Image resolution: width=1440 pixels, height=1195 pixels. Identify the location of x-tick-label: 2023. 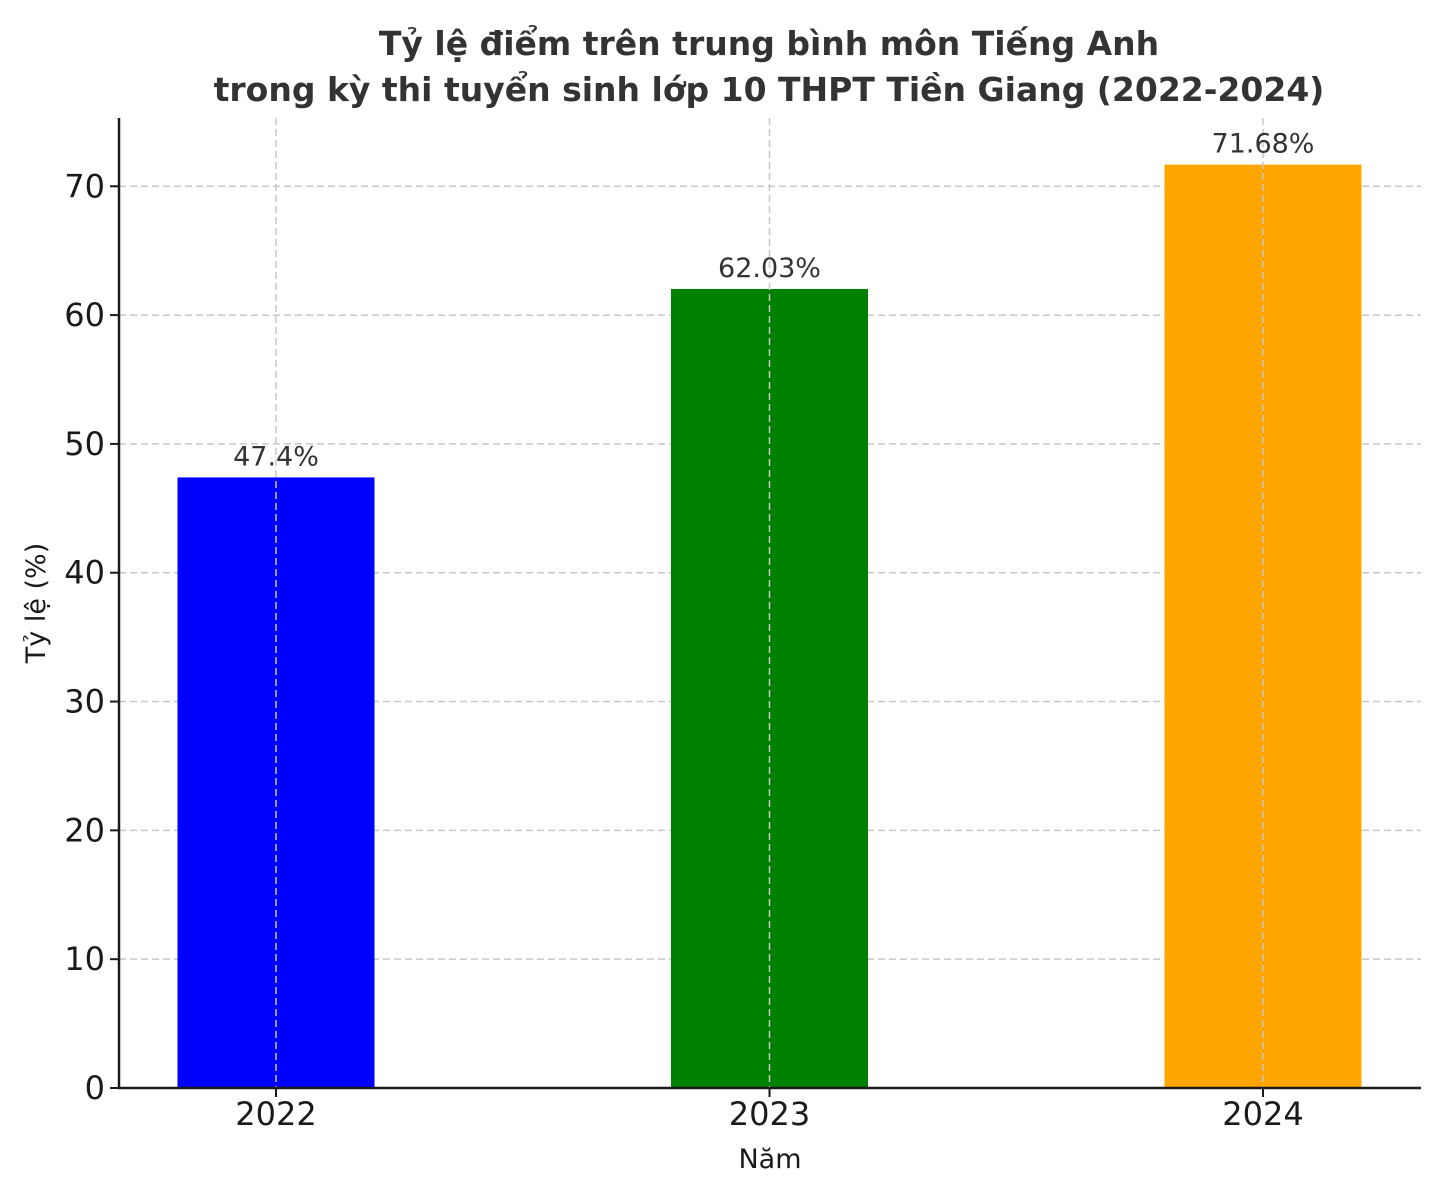
(769, 1114).